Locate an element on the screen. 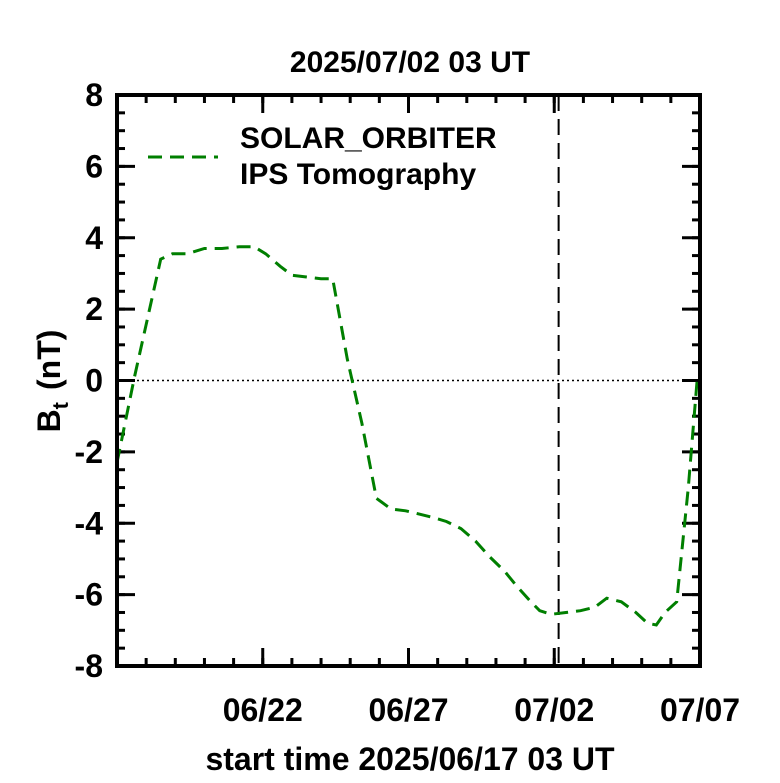 This screenshot has height=783, width=780. y-tick-label: -4 is located at coordinates (89, 523).